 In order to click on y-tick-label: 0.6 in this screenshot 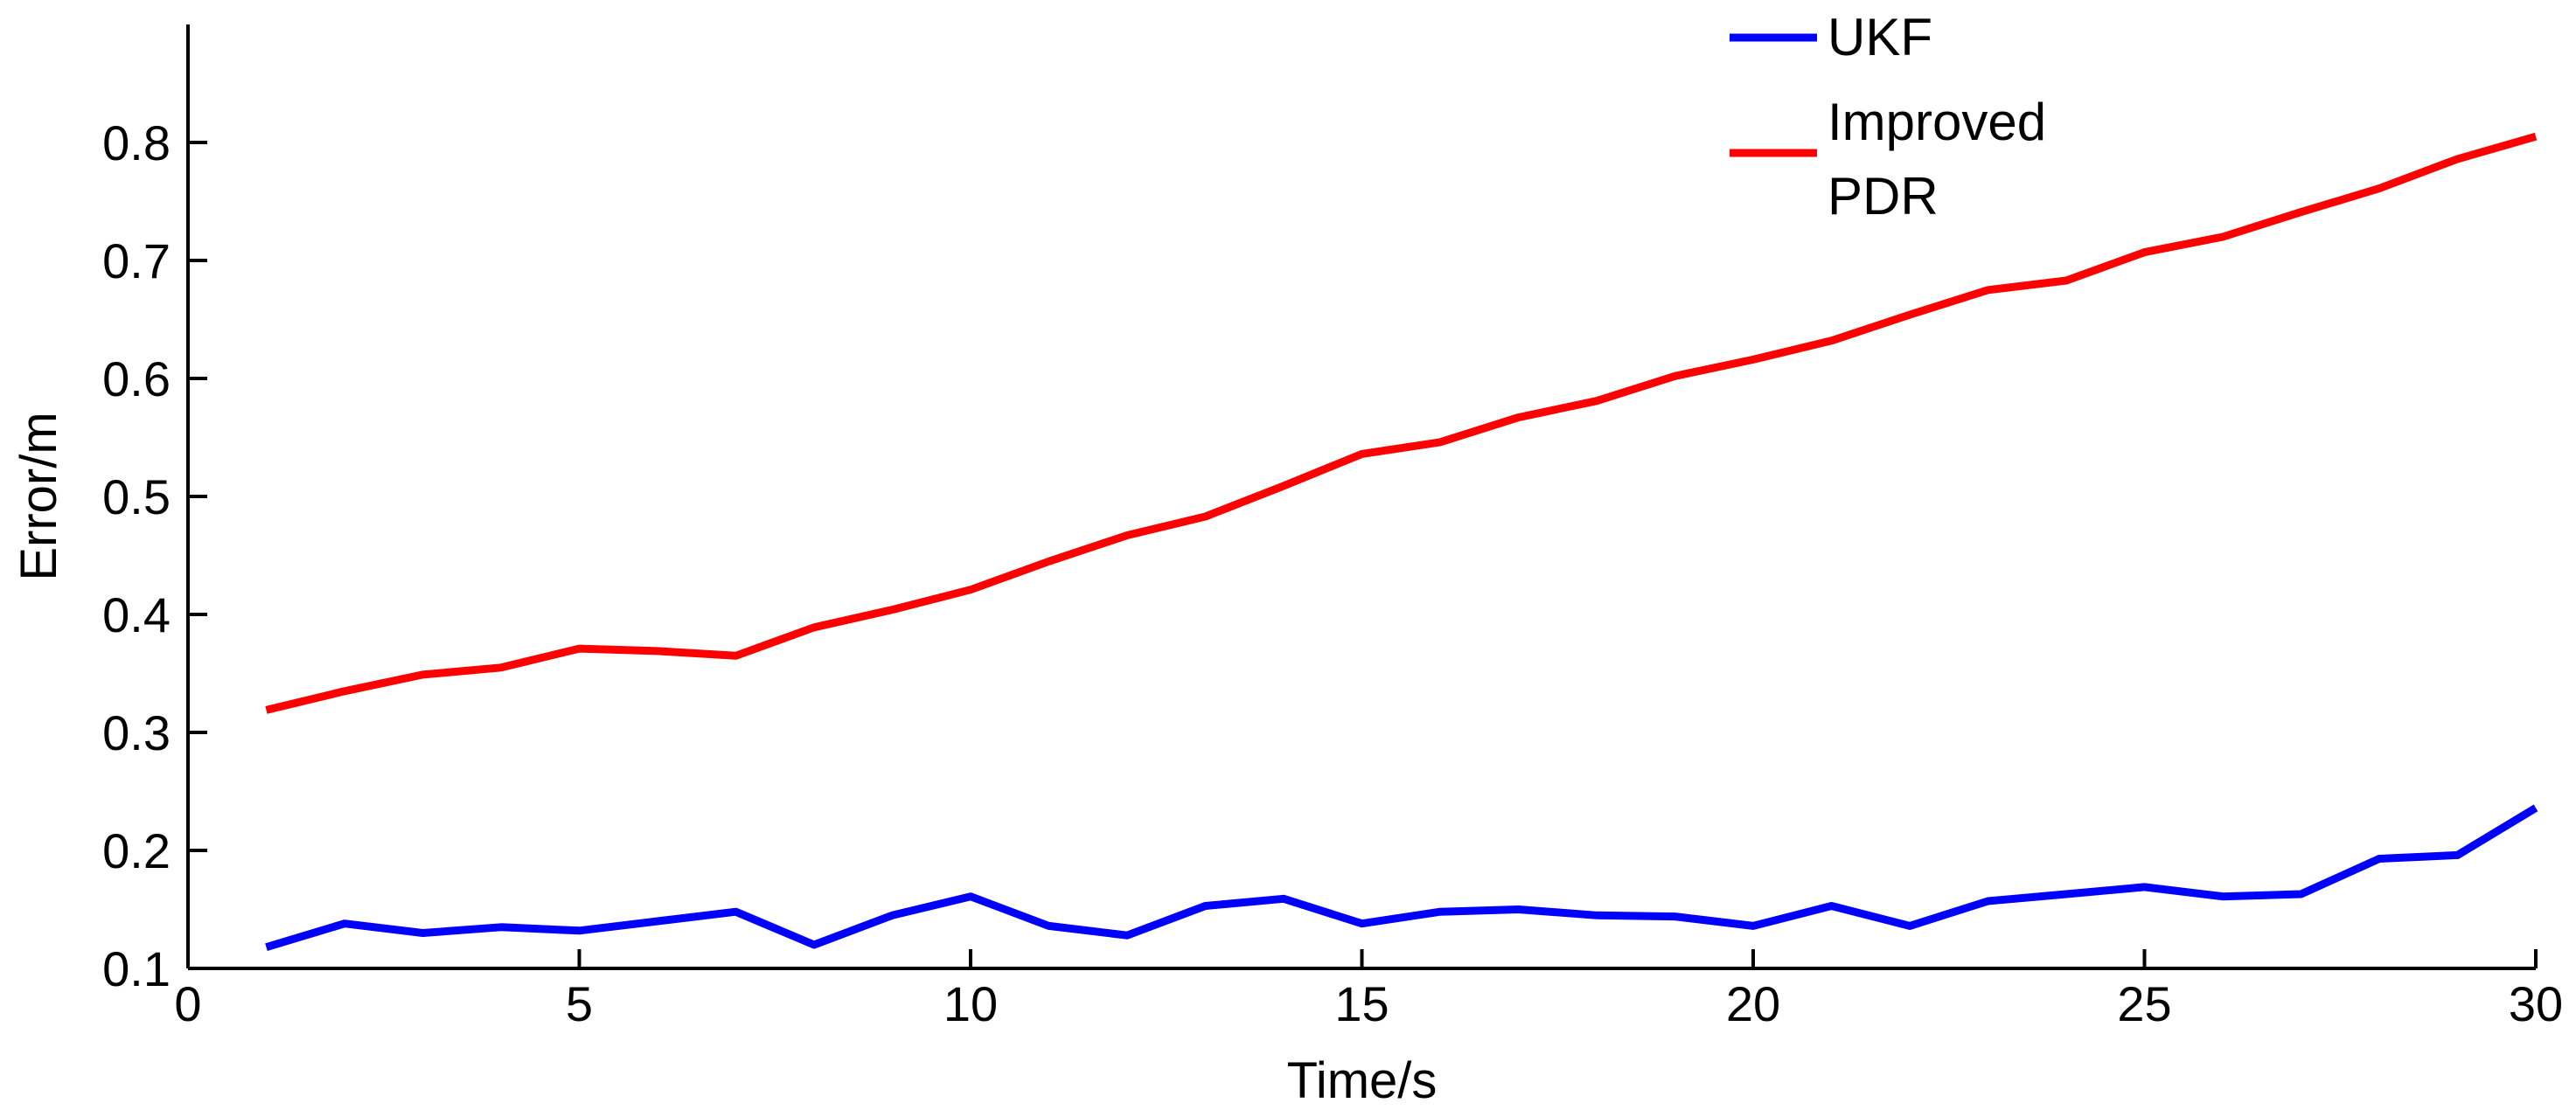, I will do `click(136, 379)`.